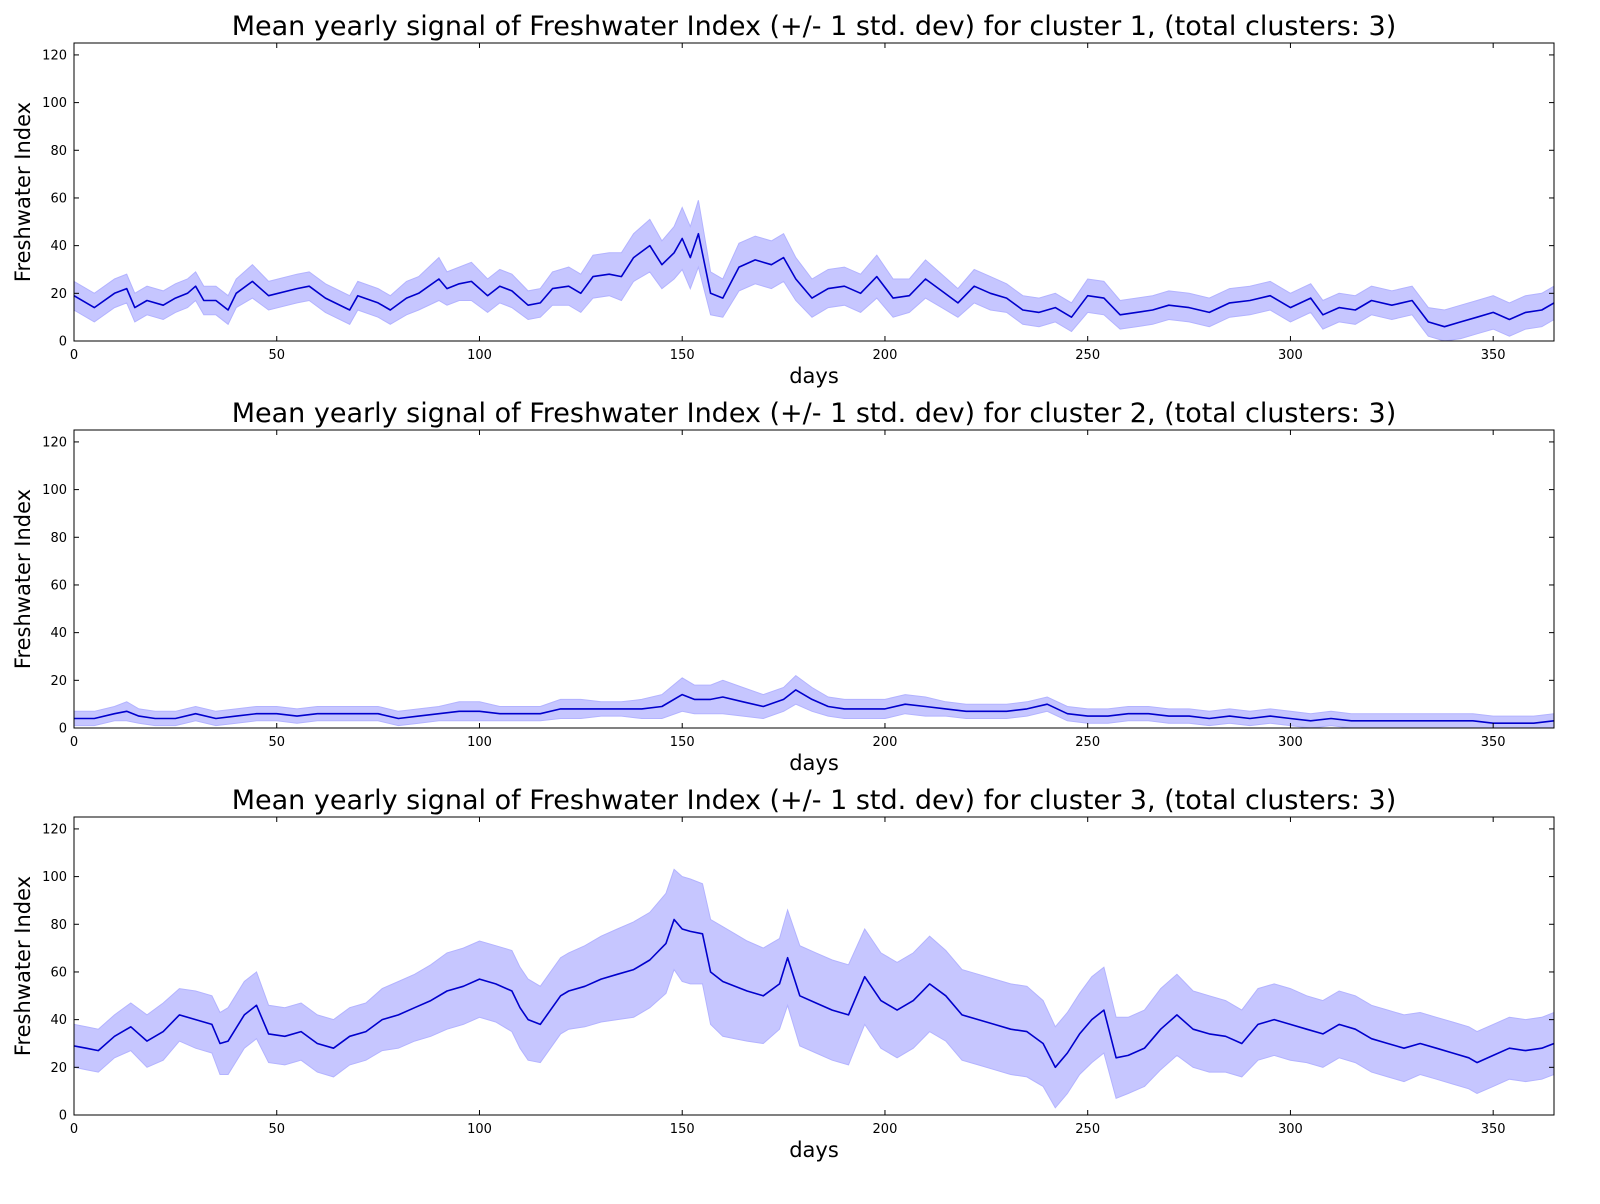 Image resolution: width=1600 pixels, height=1204 pixels. What do you see at coordinates (23, 966) in the screenshot?
I see `y-axis-label: Freshwater Index` at bounding box center [23, 966].